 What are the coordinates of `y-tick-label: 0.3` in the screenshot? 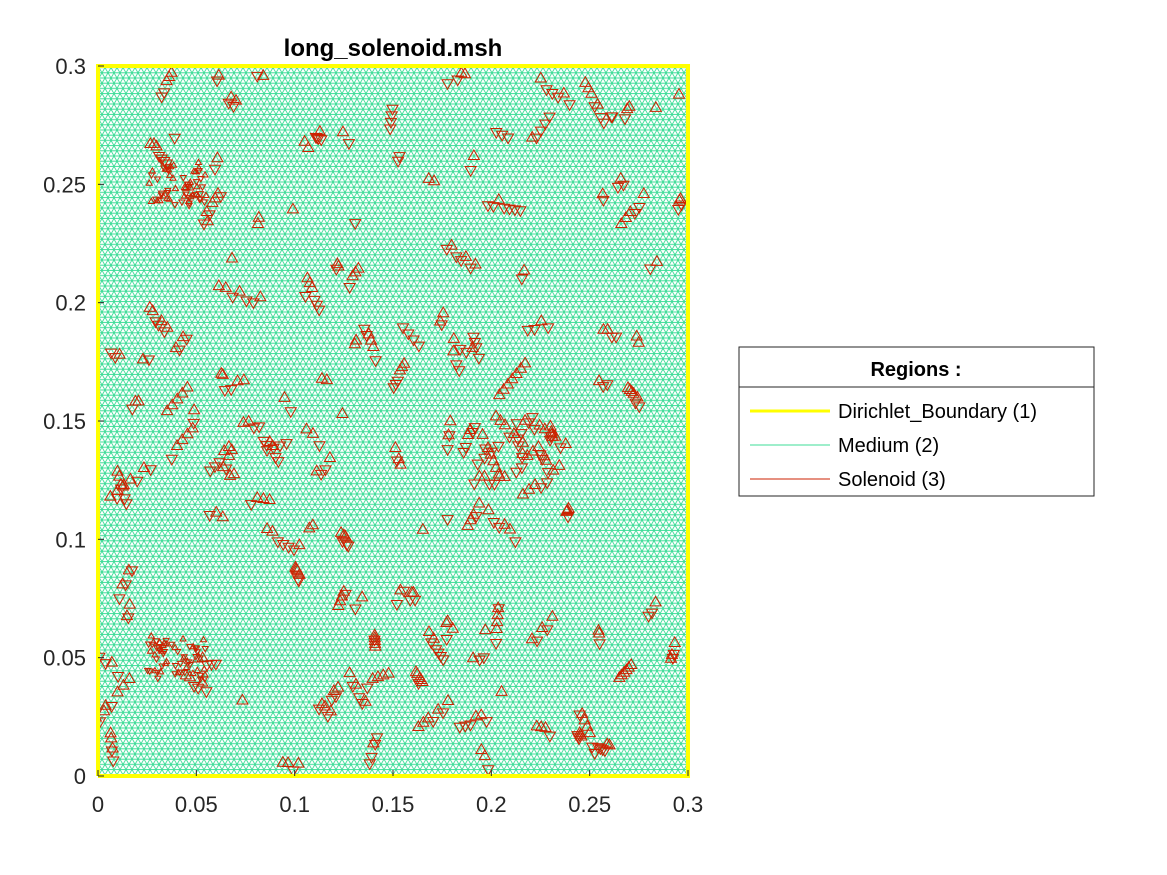 It's located at (70, 66).